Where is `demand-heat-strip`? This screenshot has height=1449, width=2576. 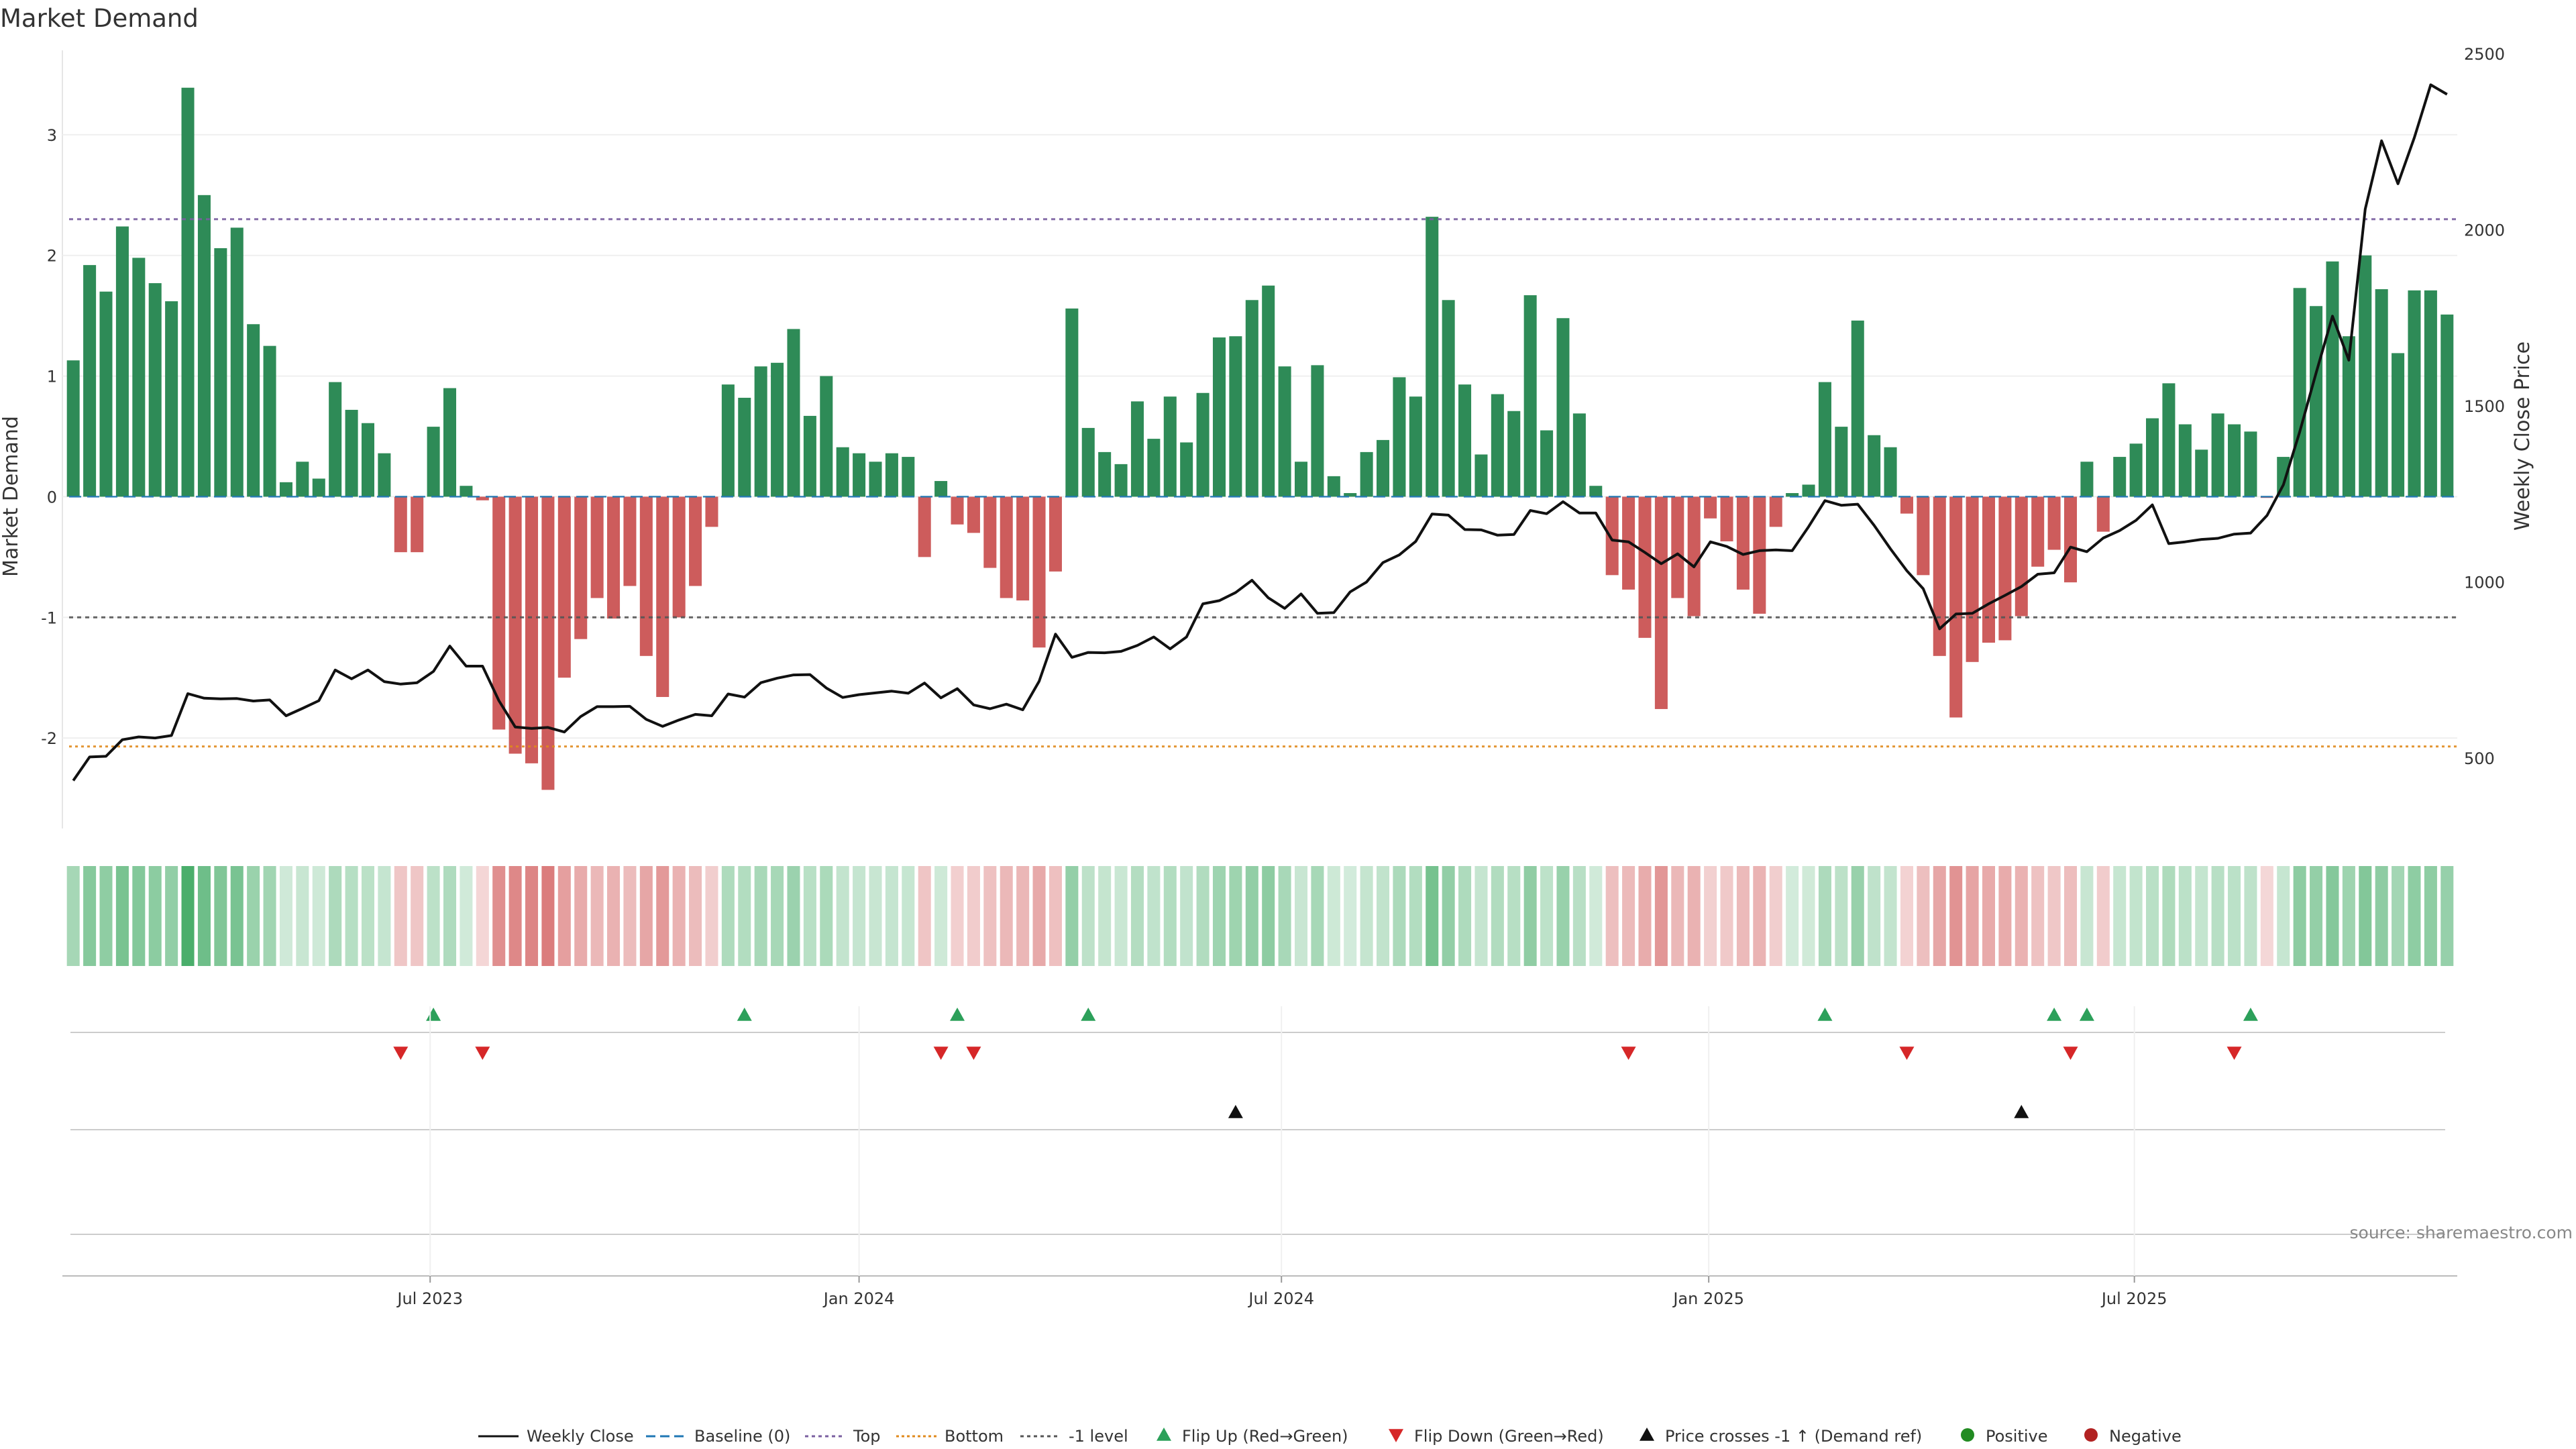
demand-heat-strip is located at coordinates (1260, 916).